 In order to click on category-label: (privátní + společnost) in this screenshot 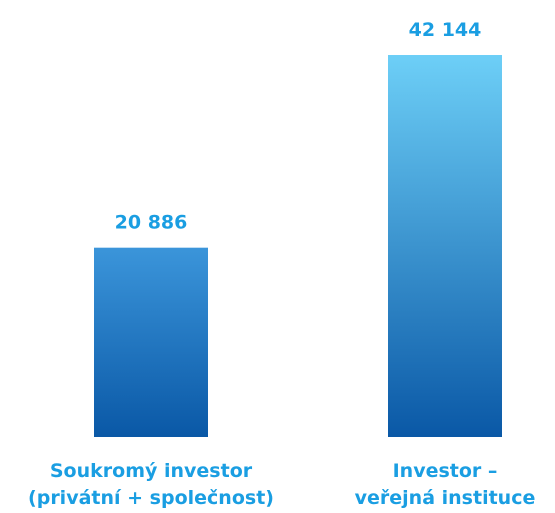, I will do `click(151, 498)`.